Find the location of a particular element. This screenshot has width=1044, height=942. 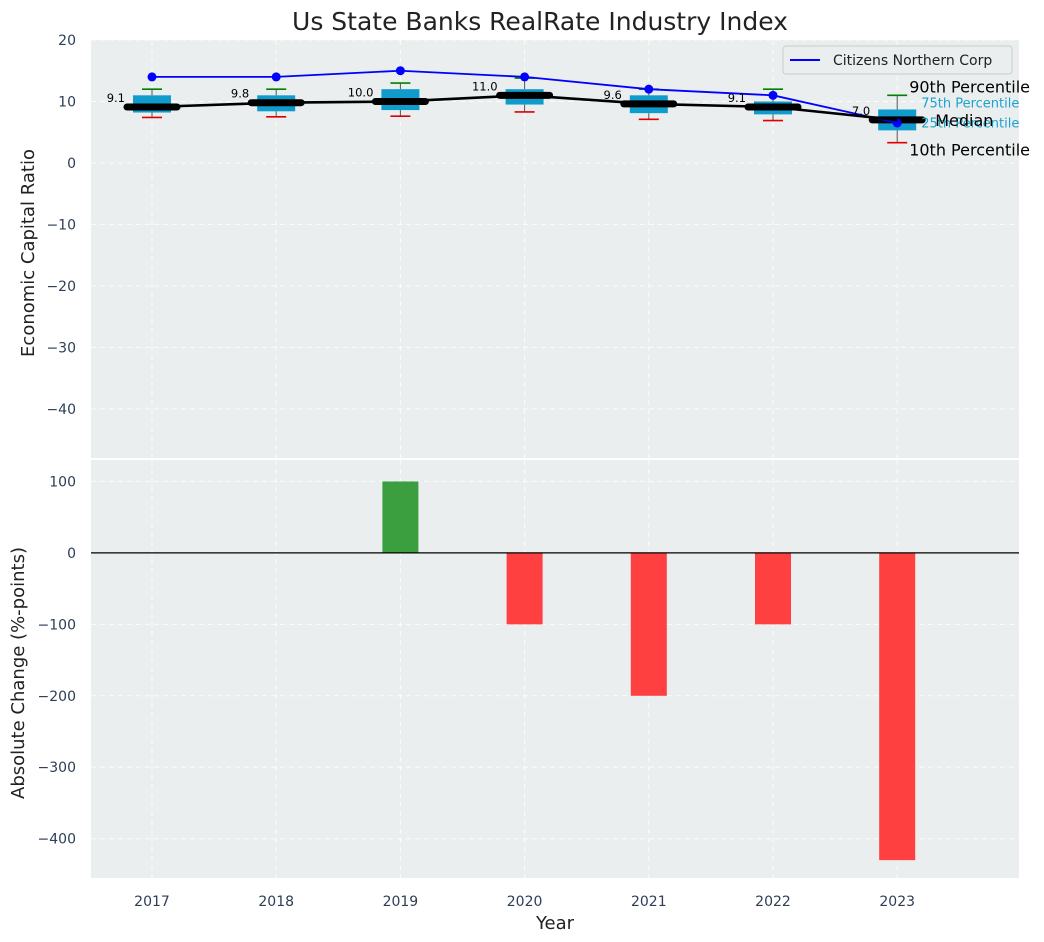

bottom-y-tick-label: 100 is located at coordinates (62, 482).